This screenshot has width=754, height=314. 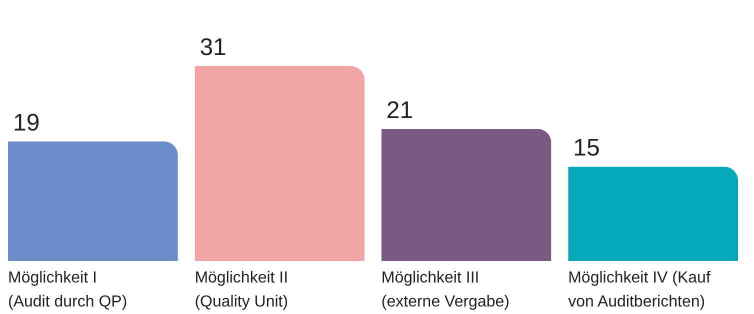 I want to click on x-tick-label: Möglichkeit III (externe Vergabe), so click(x=445, y=290).